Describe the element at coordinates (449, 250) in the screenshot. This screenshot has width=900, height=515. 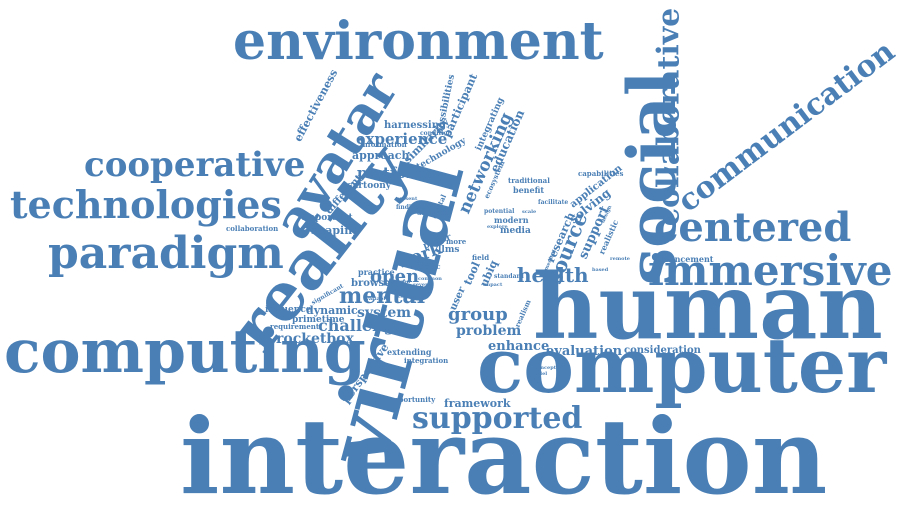
I see `word-llms: llms` at that location.